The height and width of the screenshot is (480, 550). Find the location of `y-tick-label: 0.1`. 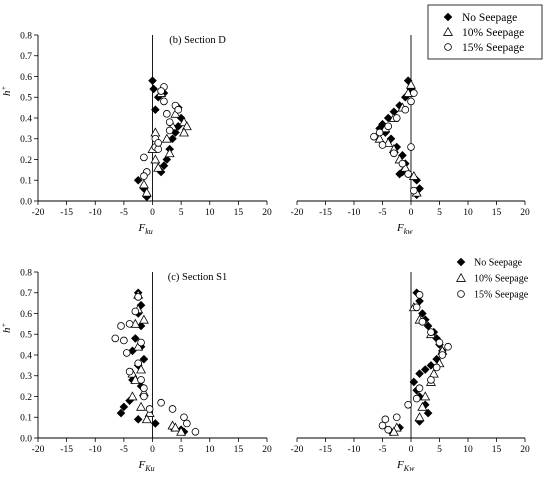

y-tick-label: 0.1 is located at coordinates (26, 182).